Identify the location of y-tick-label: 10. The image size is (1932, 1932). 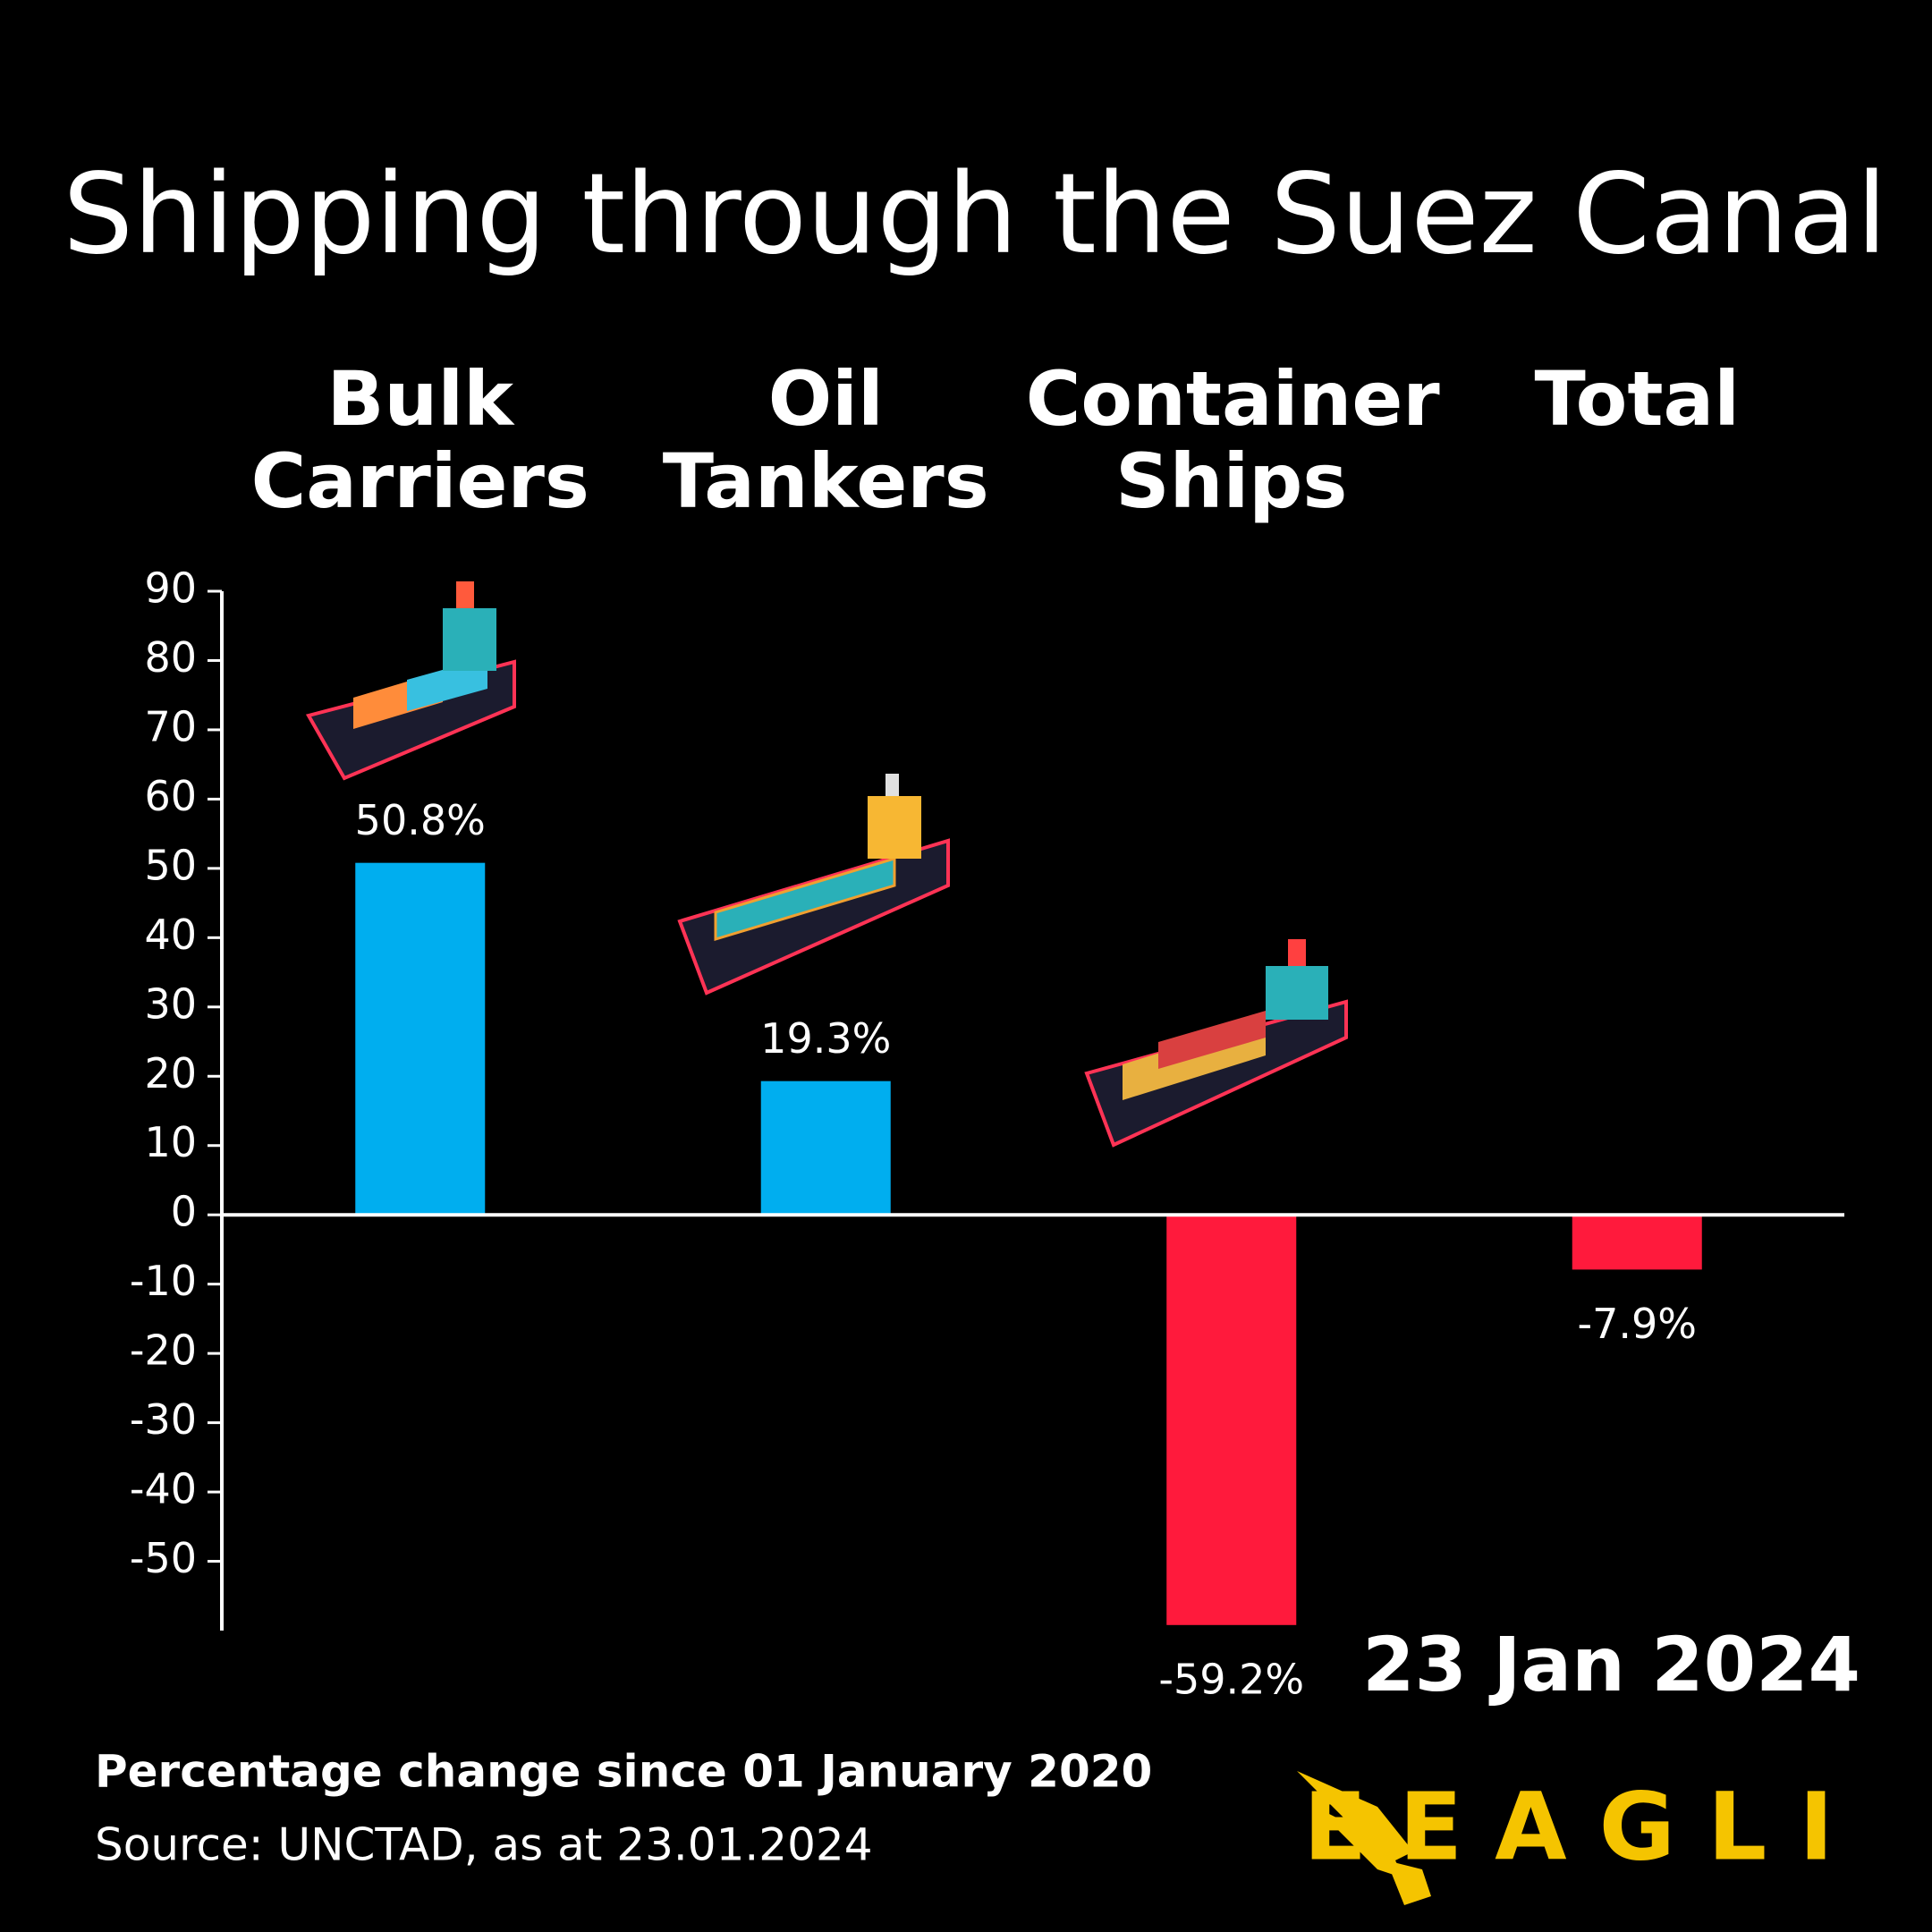
(170, 1142).